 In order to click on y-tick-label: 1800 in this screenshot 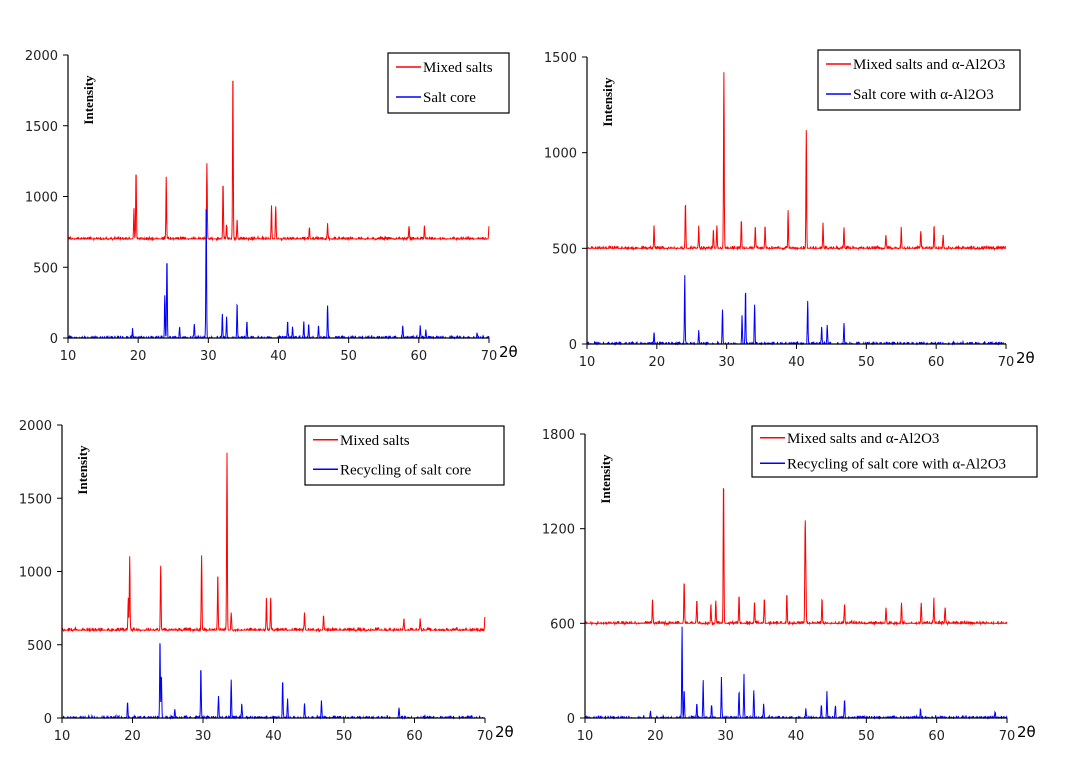, I will do `click(558, 435)`.